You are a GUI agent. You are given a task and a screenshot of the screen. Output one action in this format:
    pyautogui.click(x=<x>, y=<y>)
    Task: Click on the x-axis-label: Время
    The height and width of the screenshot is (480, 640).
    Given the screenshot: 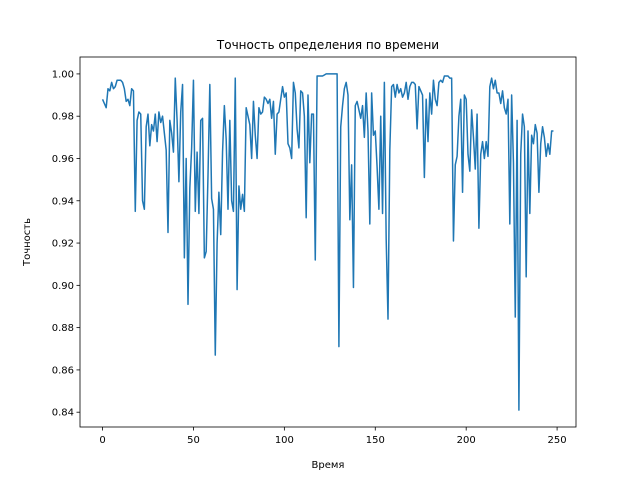 What is the action you would take?
    pyautogui.click(x=328, y=465)
    